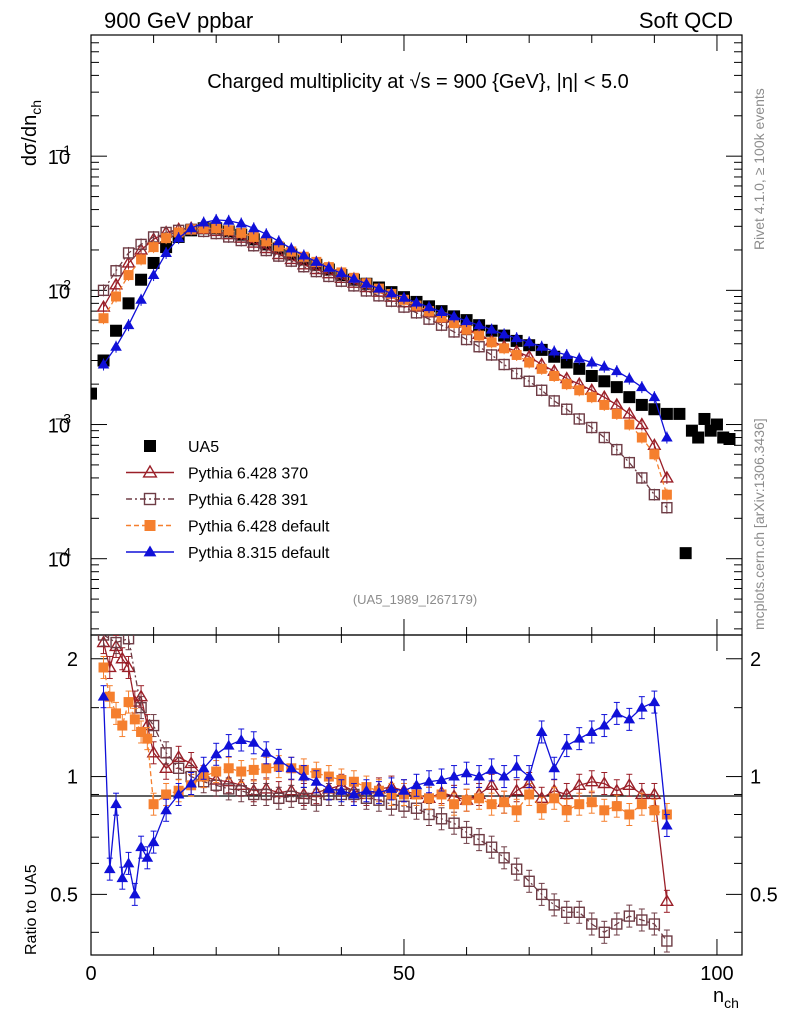 The width and height of the screenshot is (786, 1024). I want to click on y-axis-title-main: dσ/dnch, so click(31, 133).